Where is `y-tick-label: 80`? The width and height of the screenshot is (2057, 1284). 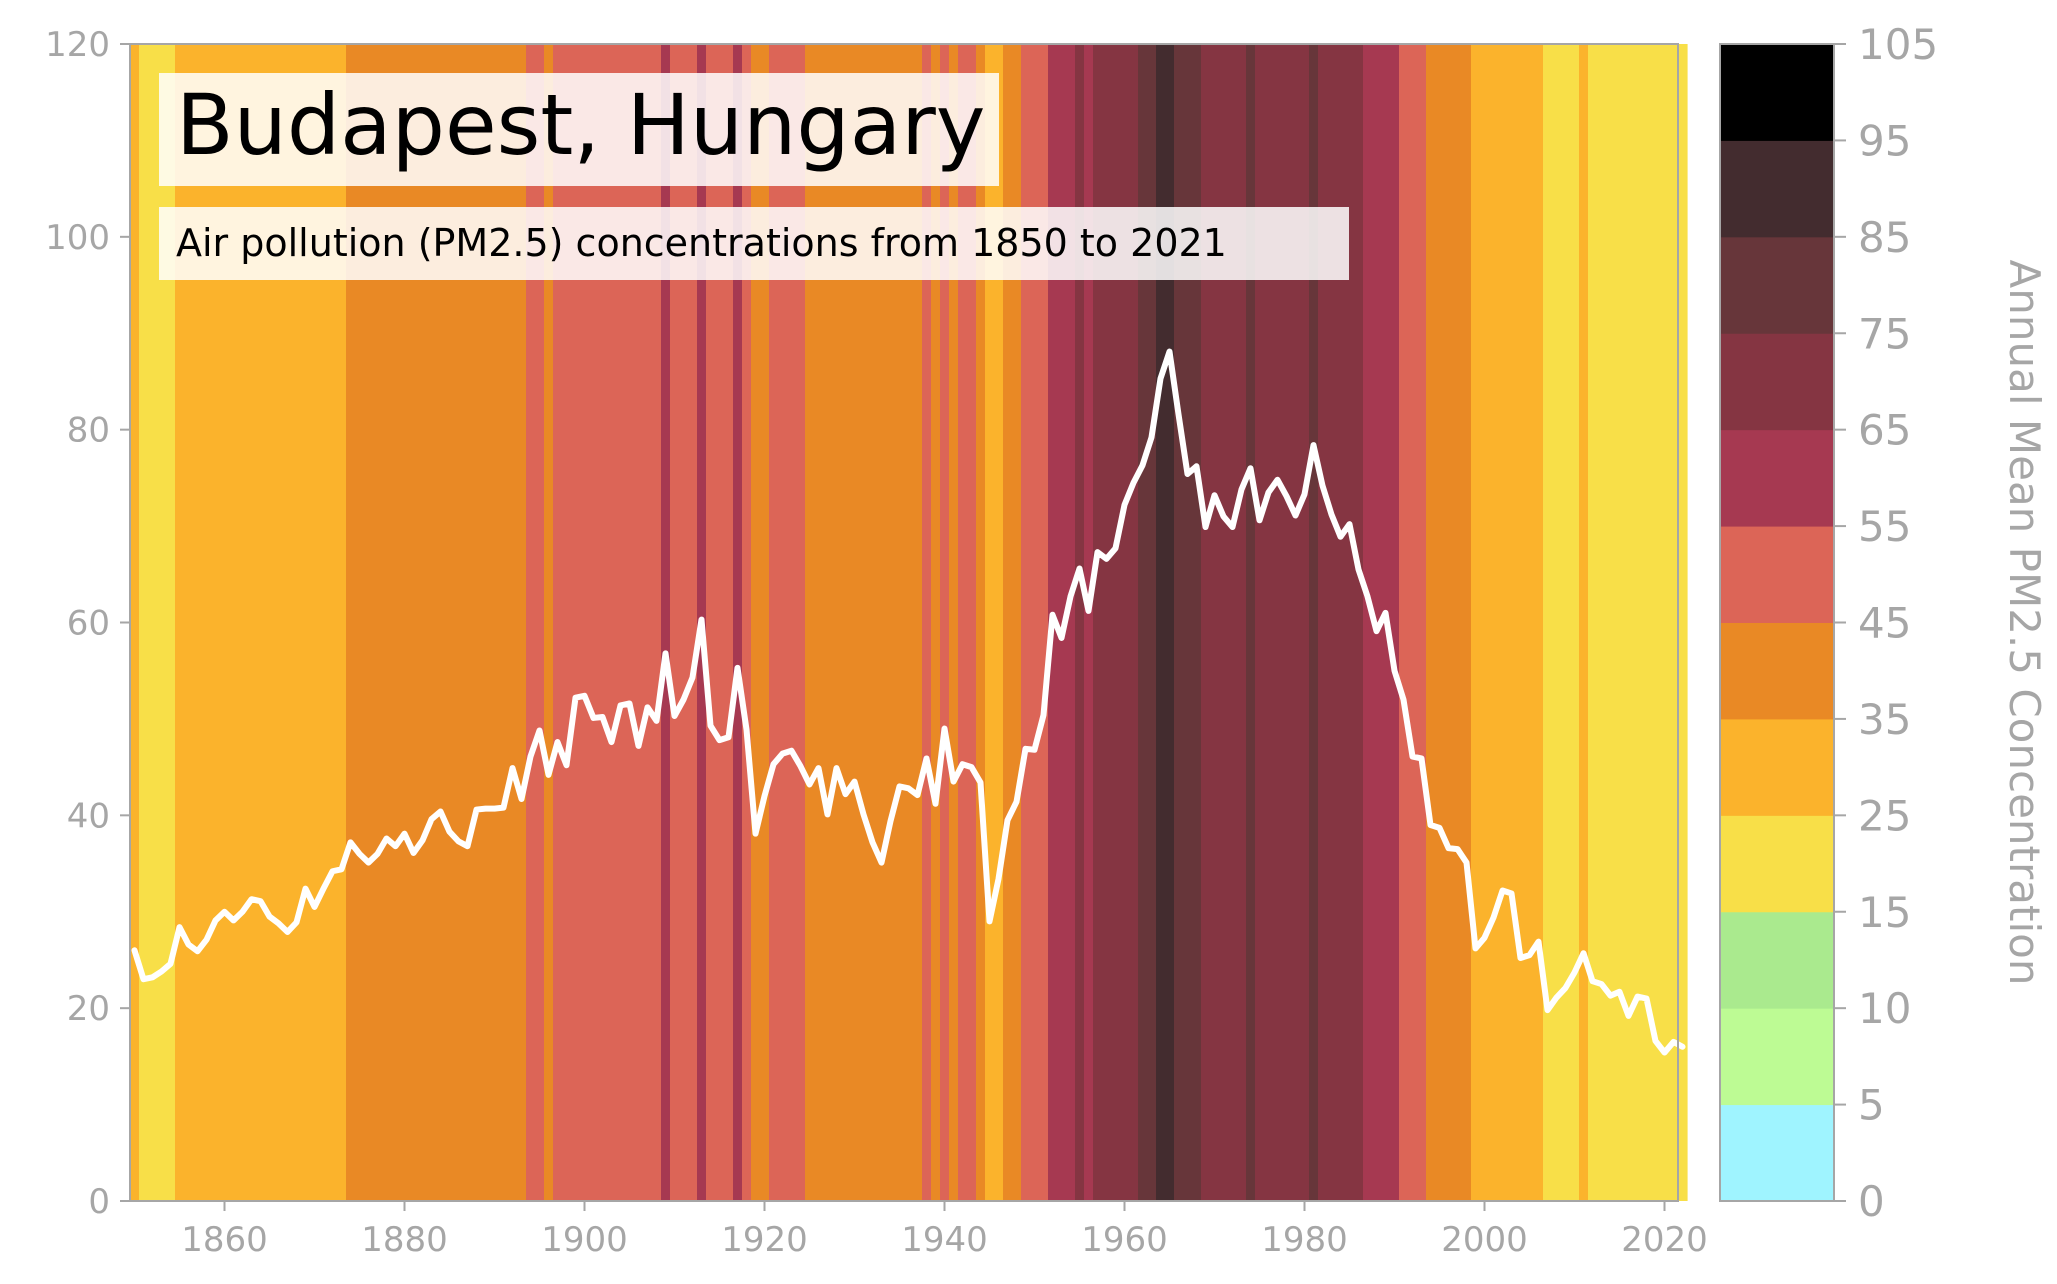
y-tick-label: 80 is located at coordinates (88, 431).